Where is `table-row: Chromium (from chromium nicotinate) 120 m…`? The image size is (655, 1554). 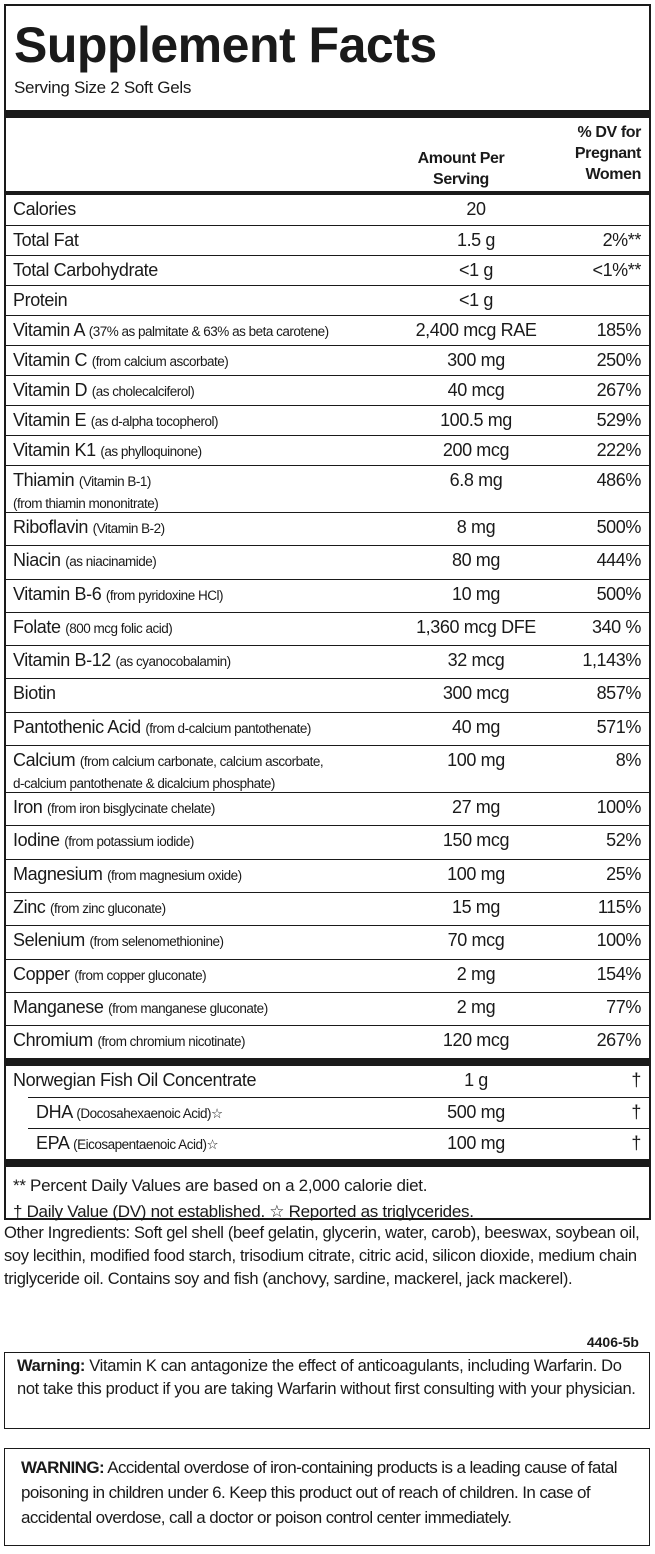
table-row: Chromium (from chromium nicotinate) 120 m… is located at coordinates (327, 1041).